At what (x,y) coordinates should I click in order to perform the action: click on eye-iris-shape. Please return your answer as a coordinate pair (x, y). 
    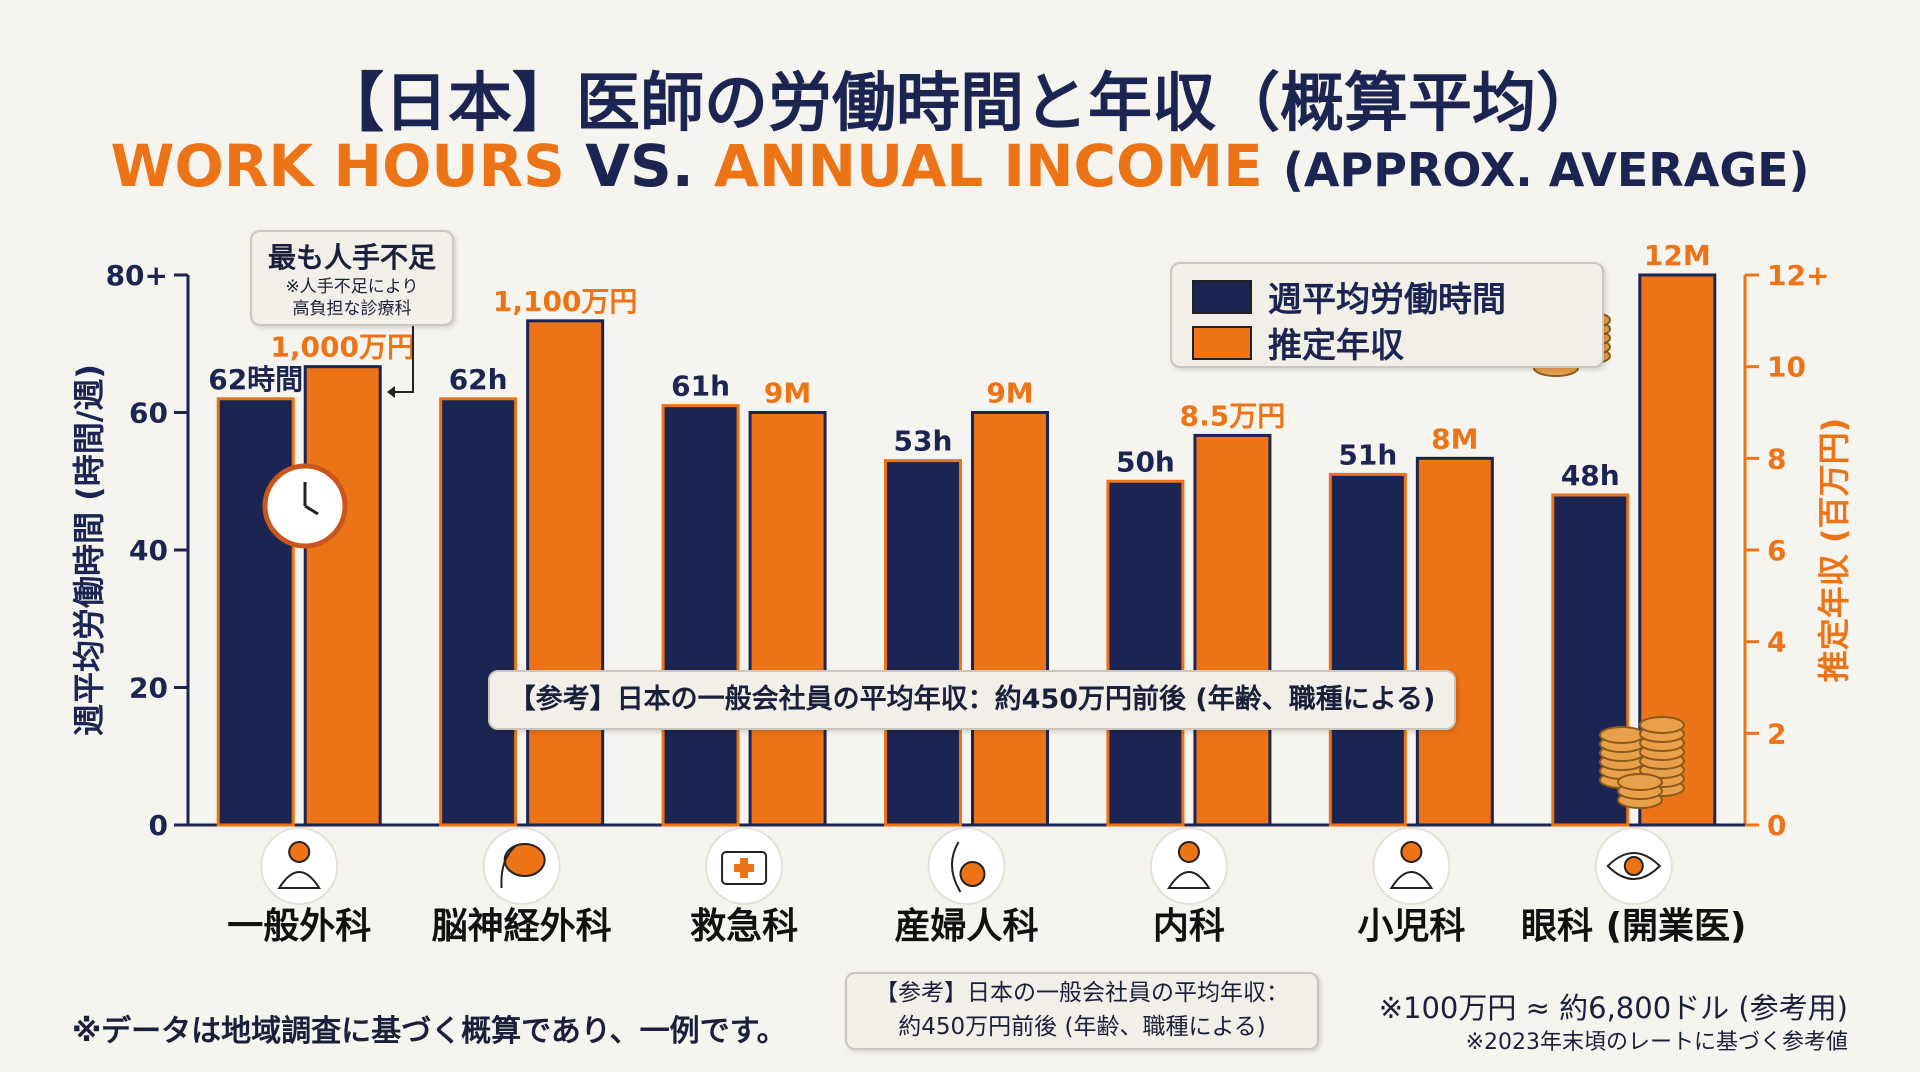
    Looking at the image, I should click on (1633, 866).